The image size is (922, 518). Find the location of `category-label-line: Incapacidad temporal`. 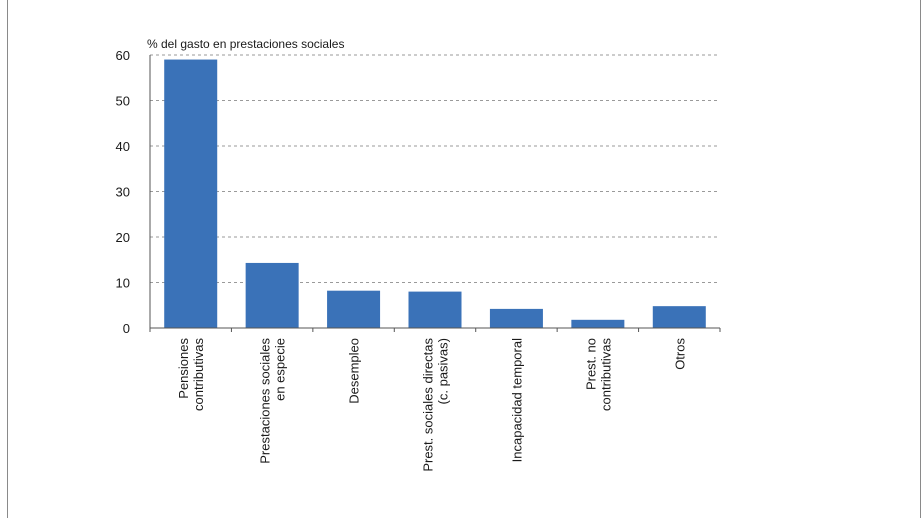

category-label-line: Incapacidad temporal is located at coordinates (516, 400).